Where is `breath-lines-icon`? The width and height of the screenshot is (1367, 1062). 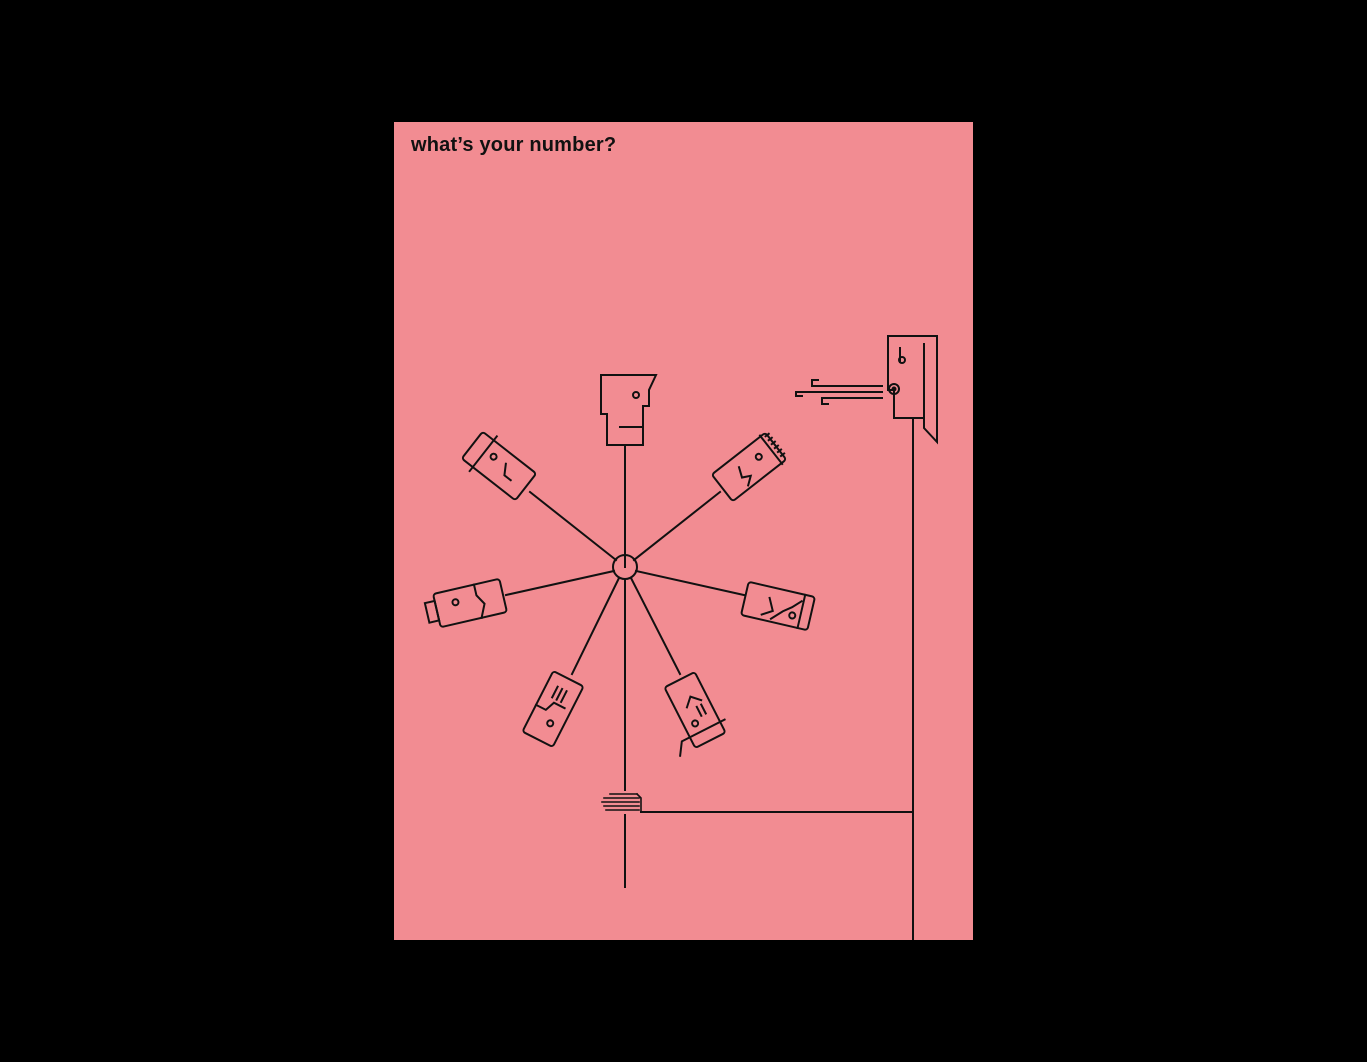
breath-lines-icon is located at coordinates (839, 392).